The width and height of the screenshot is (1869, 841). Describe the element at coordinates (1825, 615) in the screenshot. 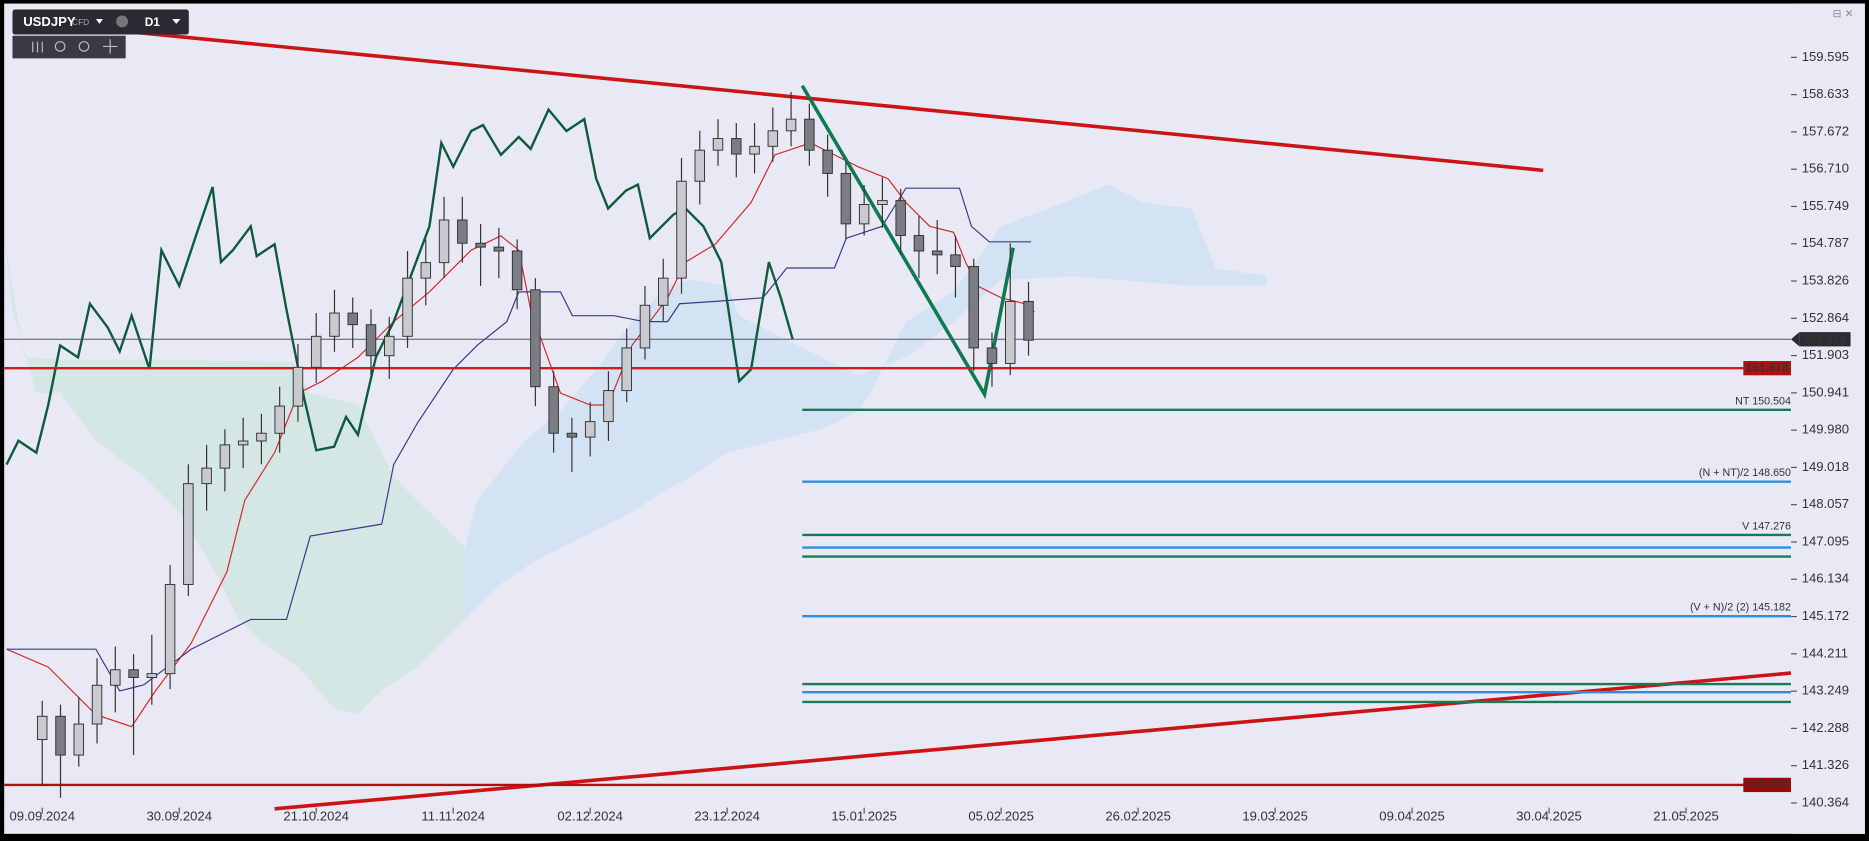

I see `y-tick-label: 145.172` at that location.